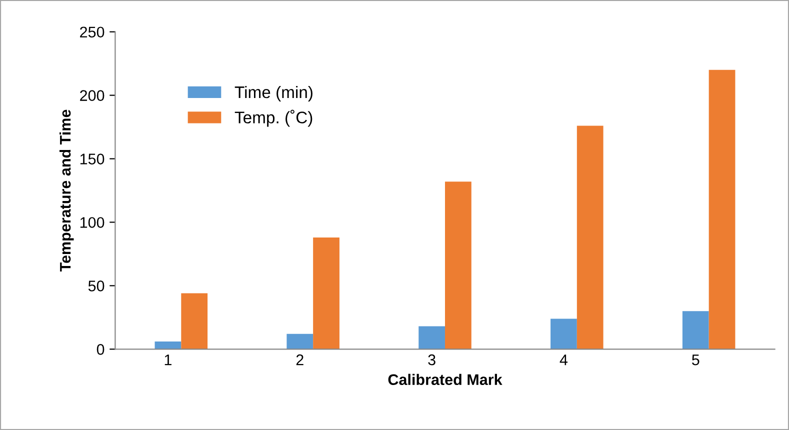 This screenshot has height=430, width=789. I want to click on x-axis-title: Calibrated Mark, so click(445, 380).